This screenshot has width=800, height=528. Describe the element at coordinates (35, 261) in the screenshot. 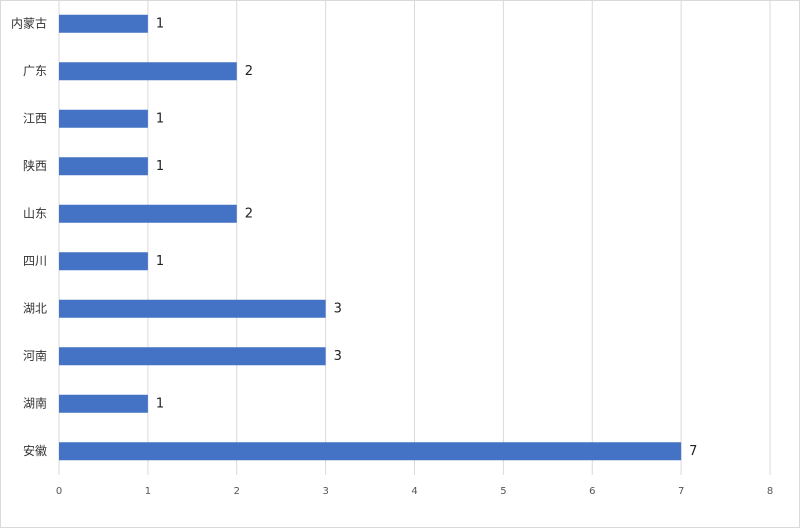

I see `y-tick-label: 四川` at that location.